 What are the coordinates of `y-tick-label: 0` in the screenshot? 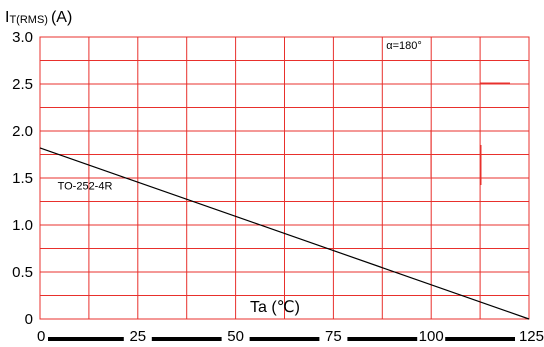 It's located at (29, 319).